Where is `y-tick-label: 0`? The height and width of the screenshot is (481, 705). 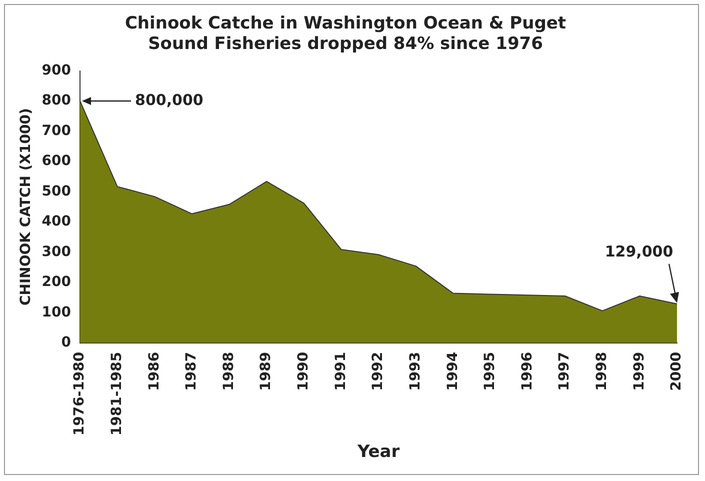
y-tick-label: 0 is located at coordinates (66, 342).